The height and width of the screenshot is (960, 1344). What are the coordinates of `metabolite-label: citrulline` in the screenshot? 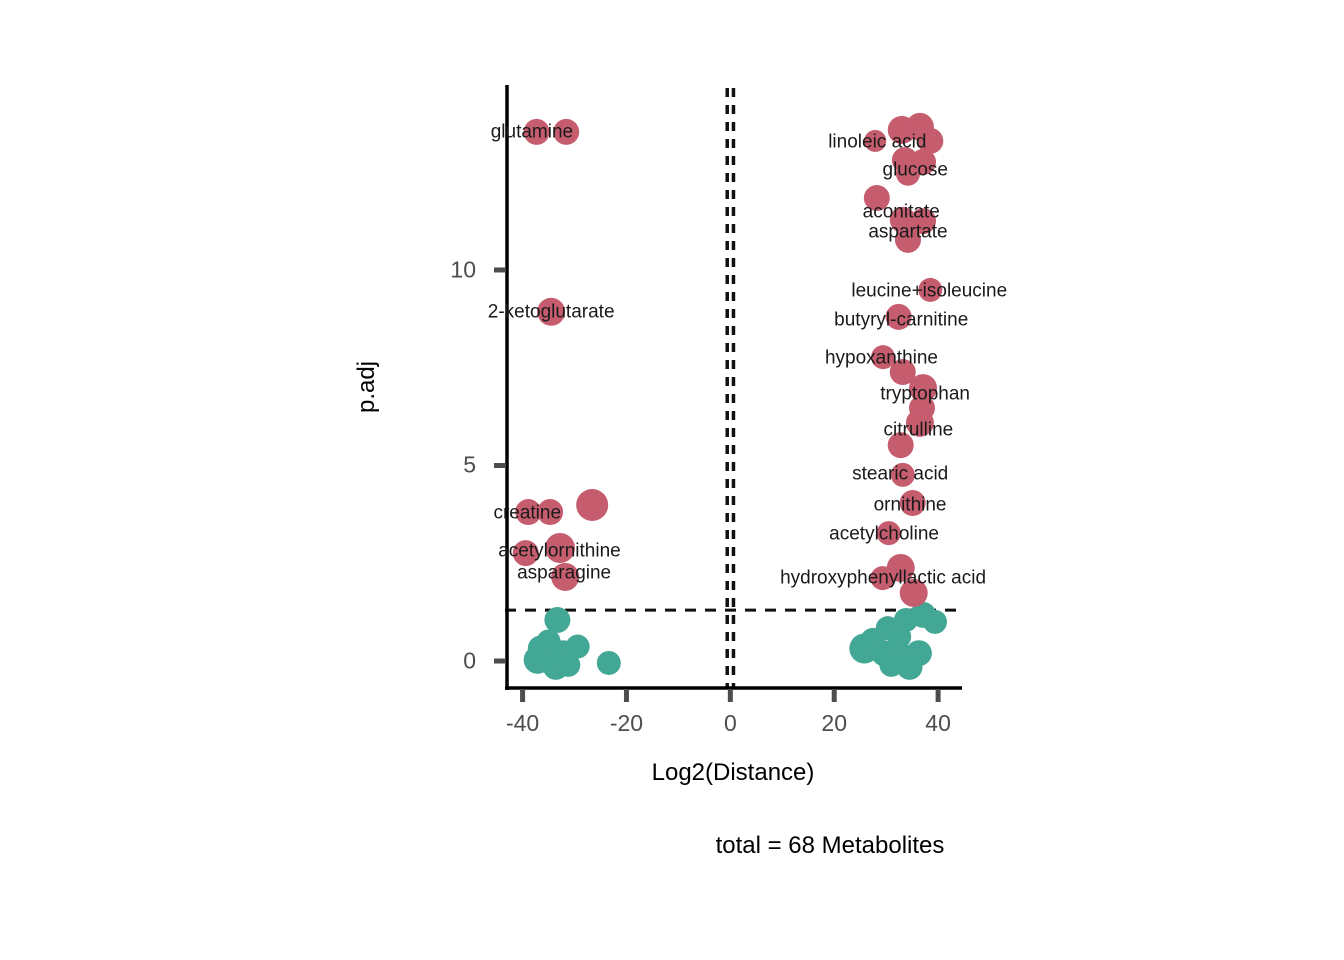 It's located at (918, 430).